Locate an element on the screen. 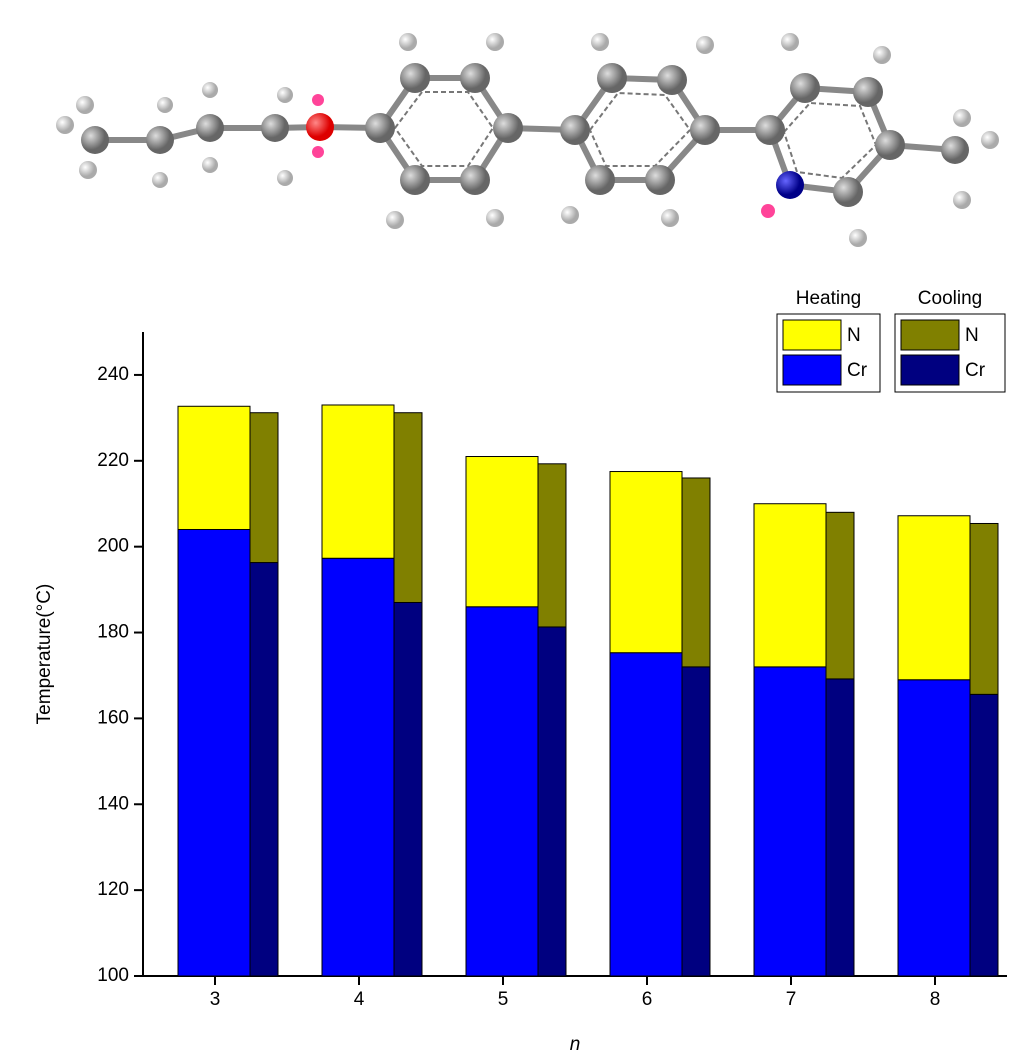 The image size is (1024, 1060). y-tick-label: 220 is located at coordinates (113, 460).